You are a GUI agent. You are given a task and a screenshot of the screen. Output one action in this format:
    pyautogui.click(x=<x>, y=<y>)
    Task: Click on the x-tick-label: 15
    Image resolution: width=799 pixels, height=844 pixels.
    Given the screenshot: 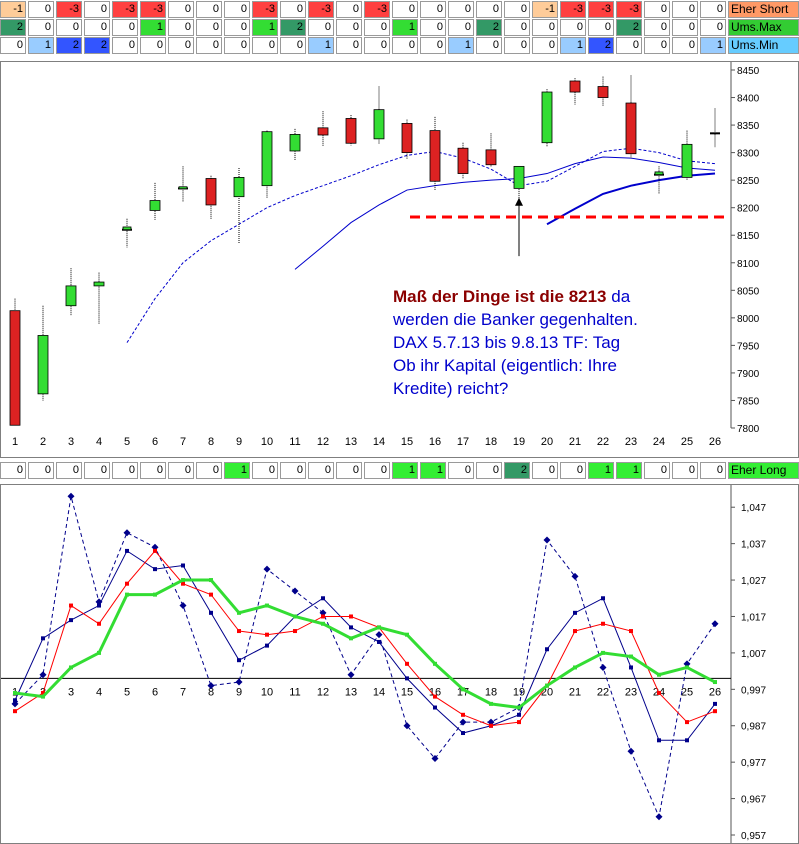 What is the action you would take?
    pyautogui.click(x=407, y=442)
    